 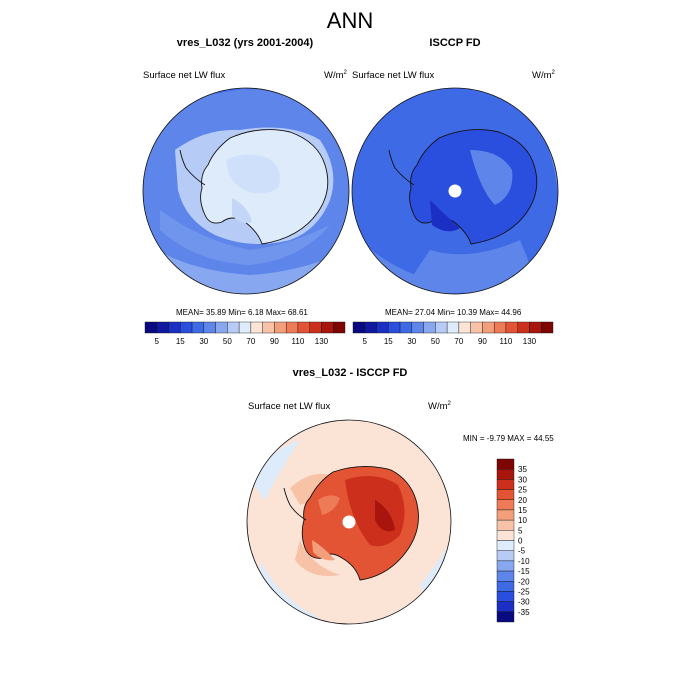 I want to click on cbar1-tick-label: 50, so click(x=227, y=341).